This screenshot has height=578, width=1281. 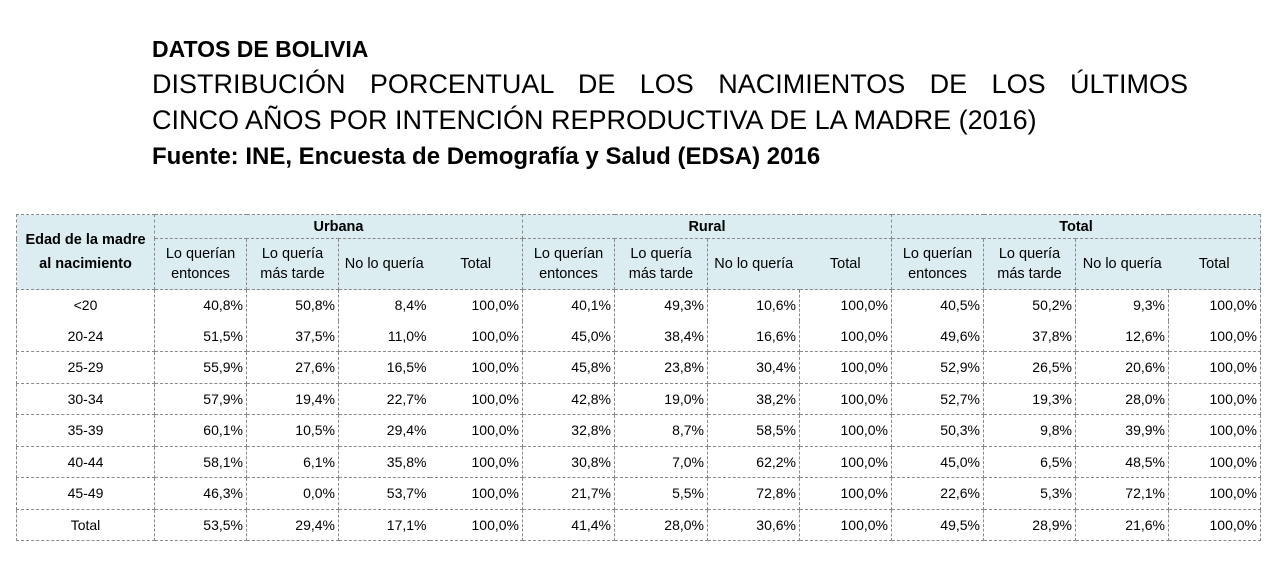 I want to click on age-cell: 45-49, so click(x=85, y=493).